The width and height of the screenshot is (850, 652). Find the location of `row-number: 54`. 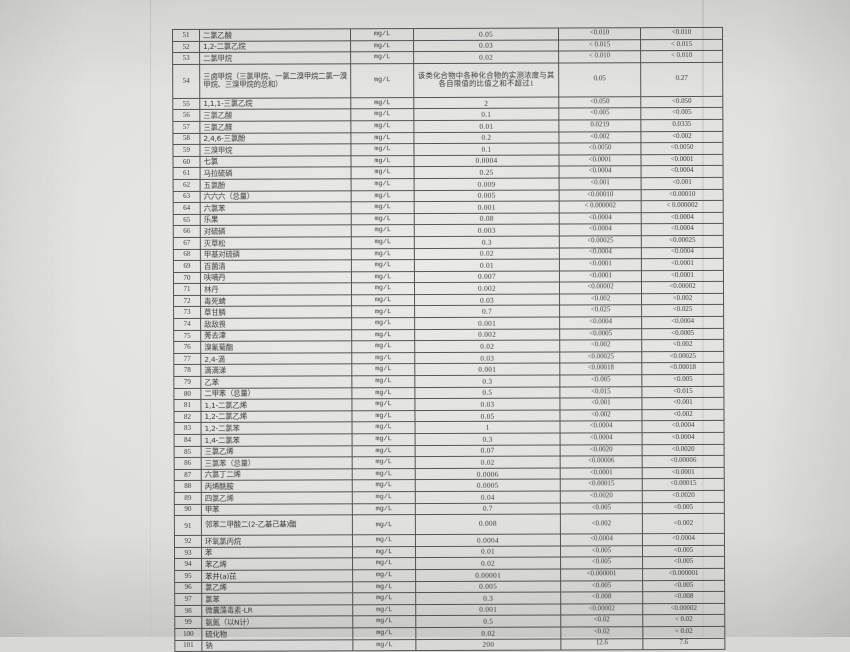

row-number: 54 is located at coordinates (186, 81).